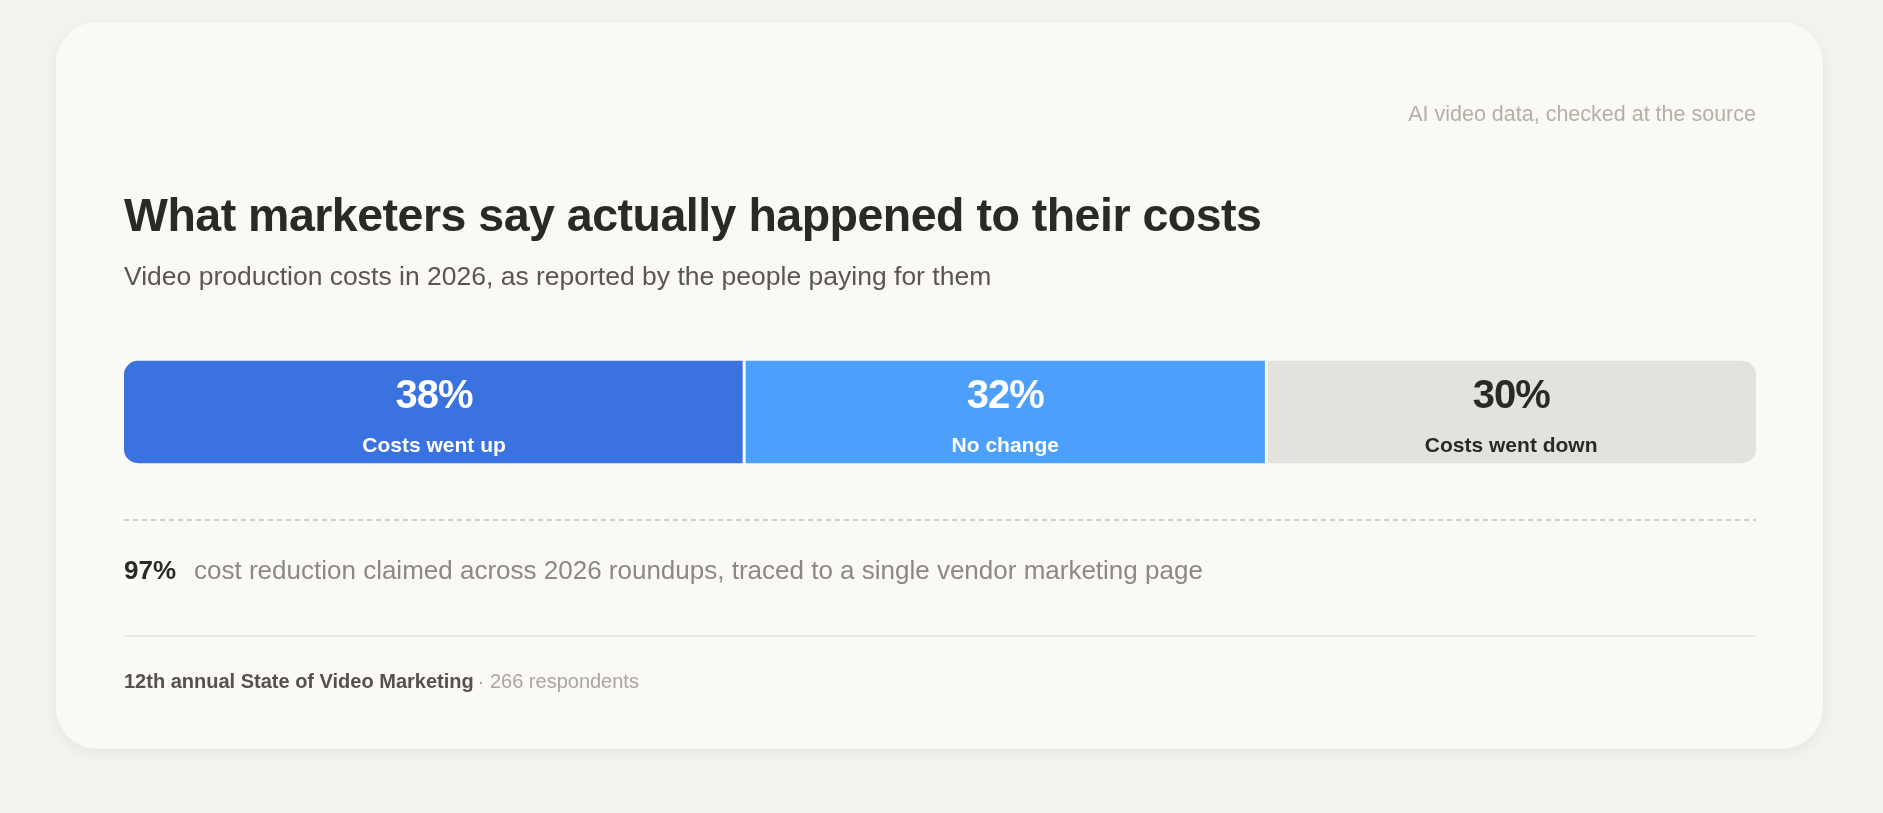 The width and height of the screenshot is (1883, 813). I want to click on data-label: 32%, so click(1005, 394).